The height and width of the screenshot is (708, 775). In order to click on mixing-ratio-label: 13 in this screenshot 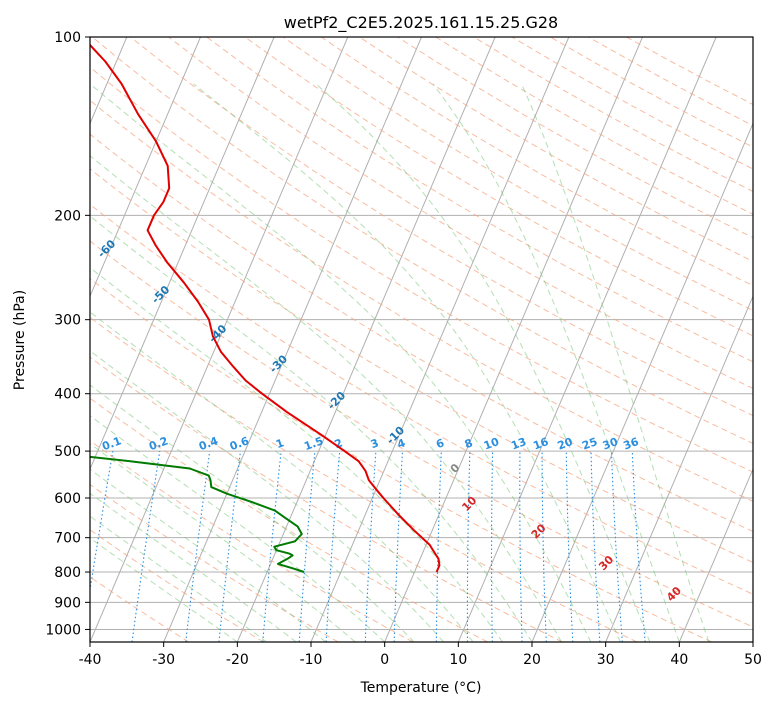, I will do `click(518, 443)`.